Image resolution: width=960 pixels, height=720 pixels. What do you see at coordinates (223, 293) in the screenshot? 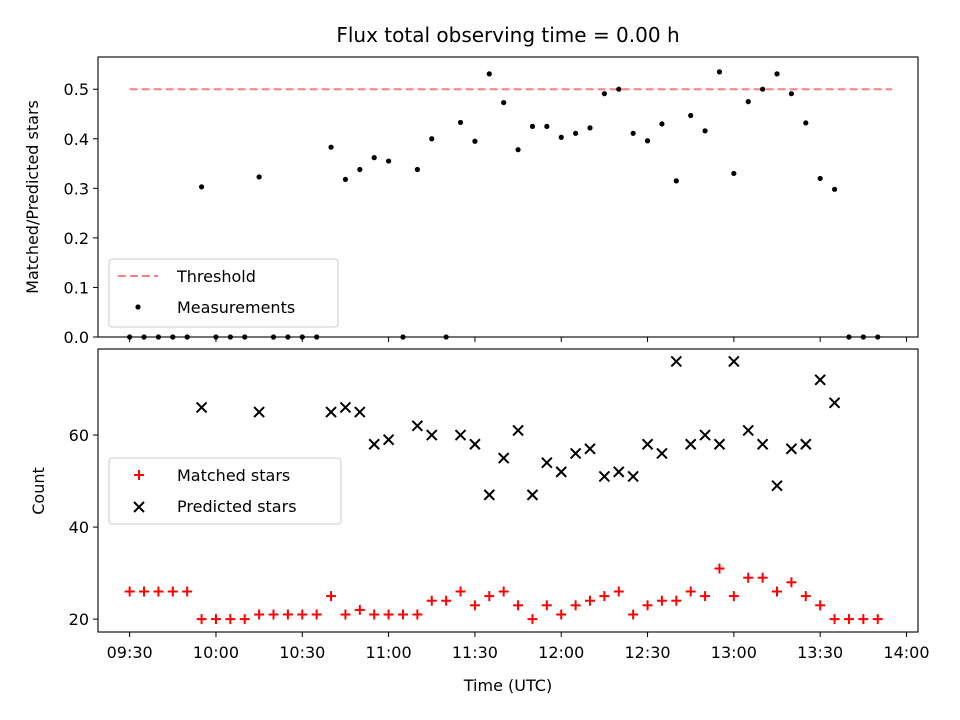
I see `top-legend-box` at bounding box center [223, 293].